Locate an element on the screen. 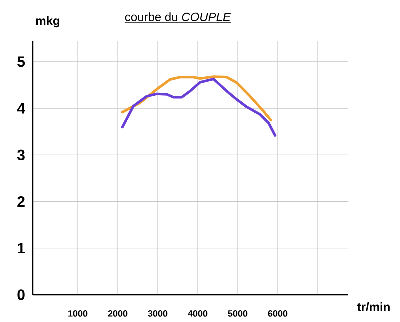 The height and width of the screenshot is (322, 400). y-tick-label: 0 is located at coordinates (21, 295).